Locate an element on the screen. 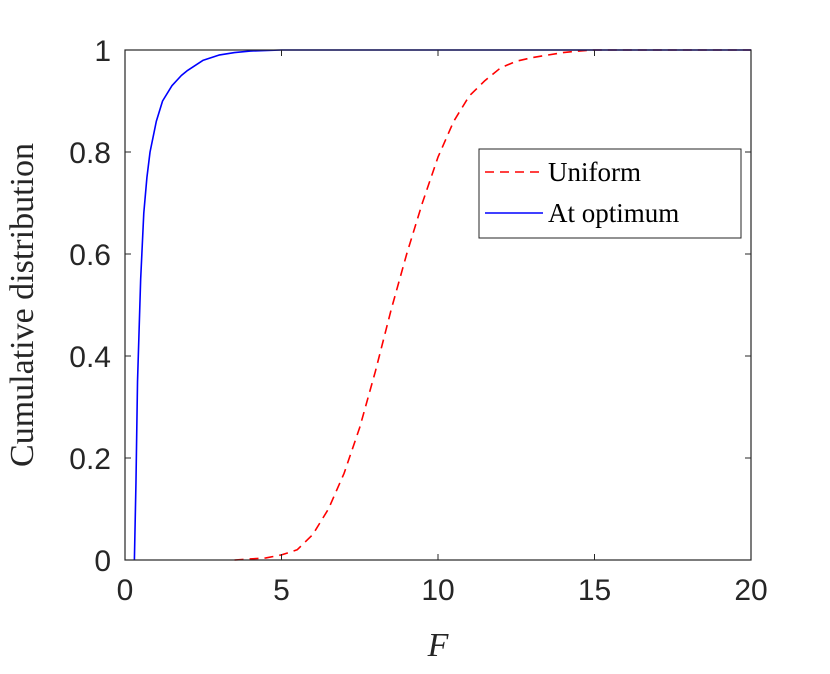 The image size is (830, 674). legend-box is located at coordinates (610, 193).